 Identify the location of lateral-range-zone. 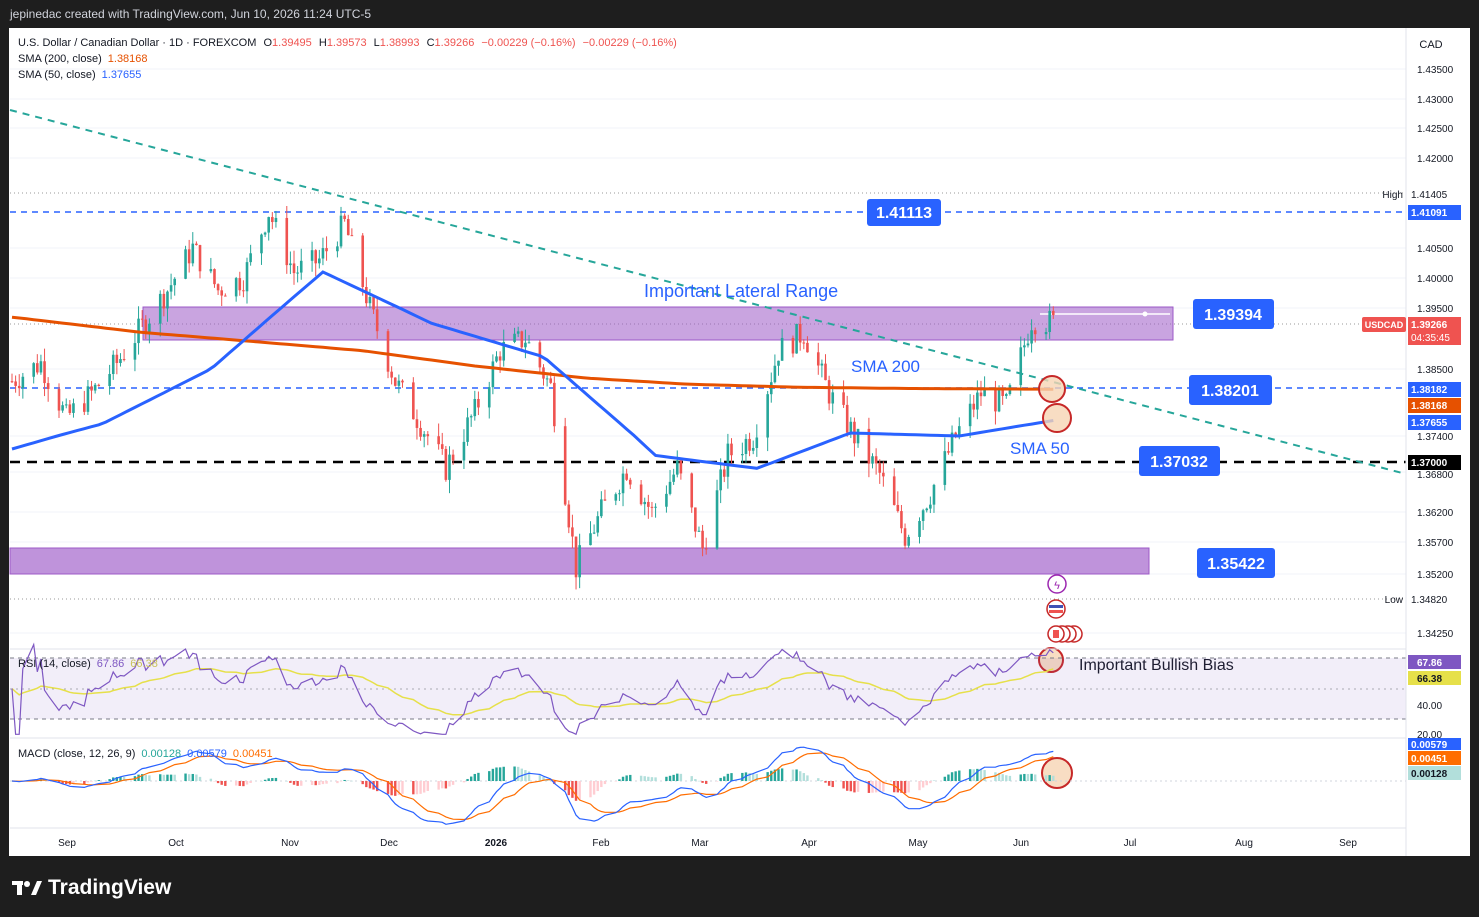
(658, 323).